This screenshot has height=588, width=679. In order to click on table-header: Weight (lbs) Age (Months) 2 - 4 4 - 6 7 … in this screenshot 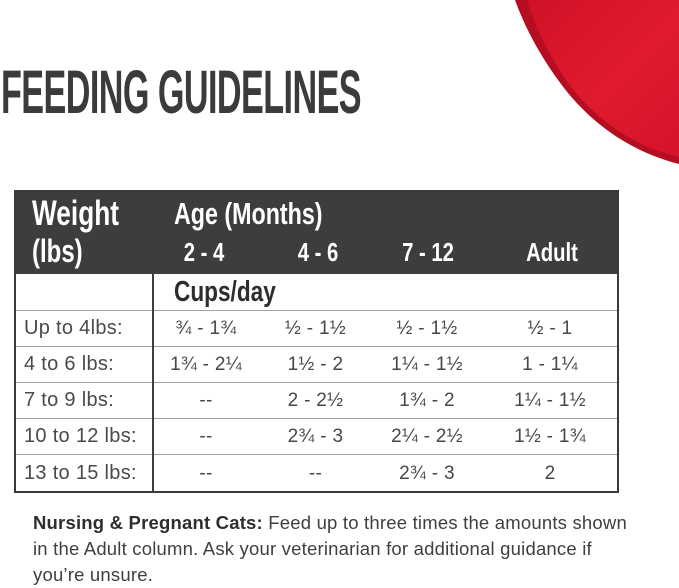, I will do `click(316, 233)`.